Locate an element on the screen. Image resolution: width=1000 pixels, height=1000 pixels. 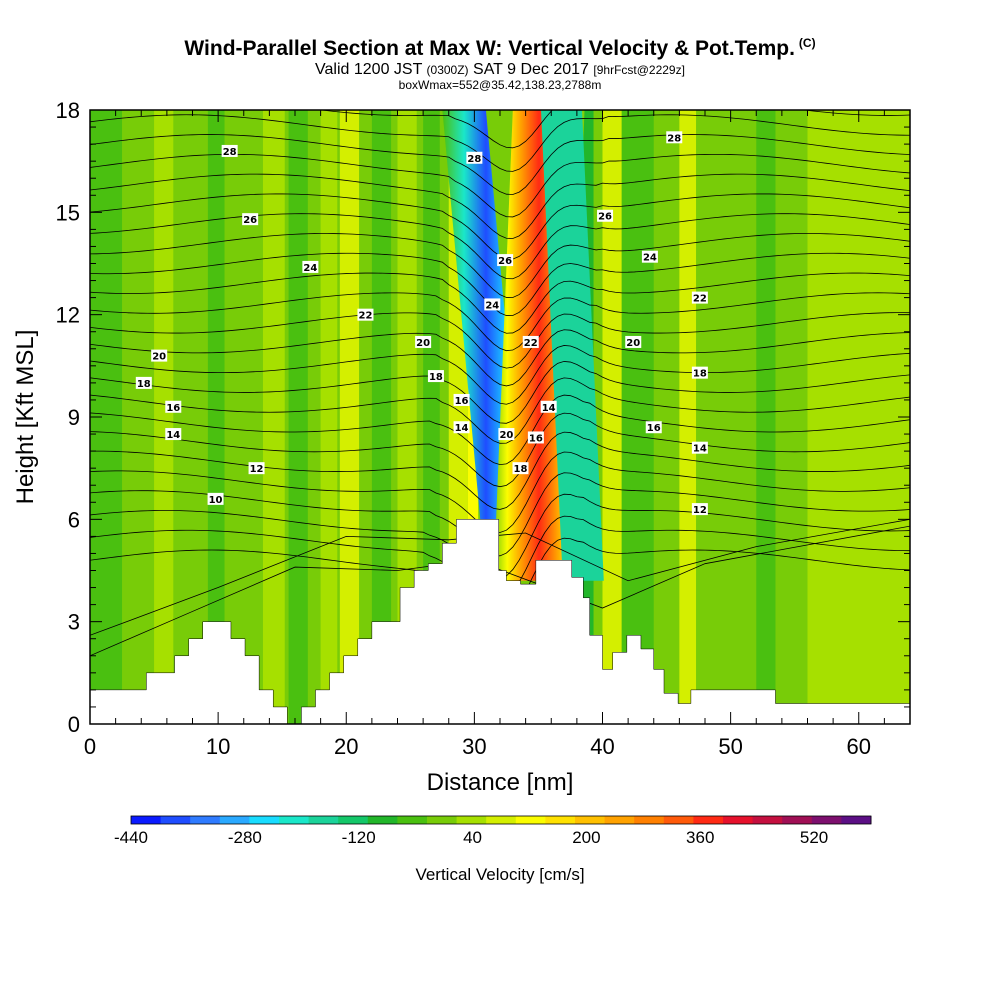
x-tick-label: 30 is located at coordinates (474, 746).